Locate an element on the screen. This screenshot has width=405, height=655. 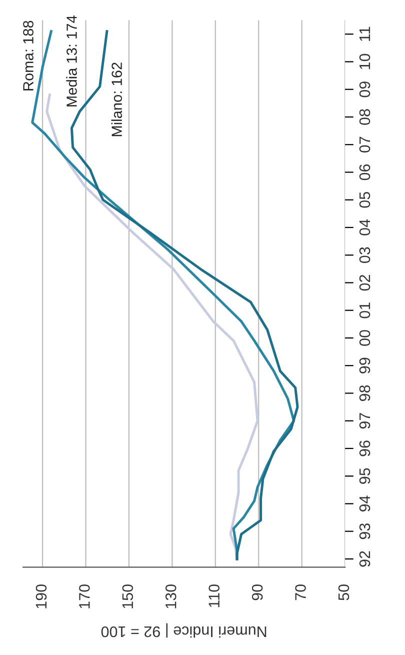
y-tick-label: 05 is located at coordinates (364, 200).